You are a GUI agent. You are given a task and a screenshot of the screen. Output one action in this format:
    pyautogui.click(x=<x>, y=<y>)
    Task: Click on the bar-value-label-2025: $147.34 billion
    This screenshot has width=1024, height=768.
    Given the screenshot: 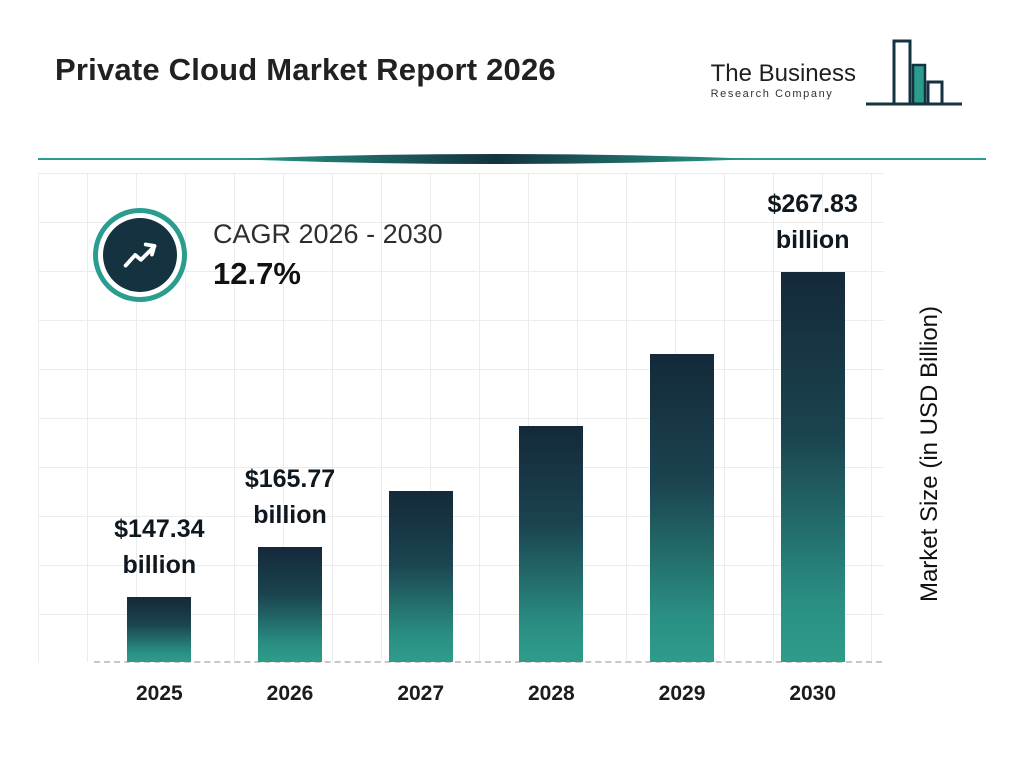 What is the action you would take?
    pyautogui.click(x=159, y=547)
    